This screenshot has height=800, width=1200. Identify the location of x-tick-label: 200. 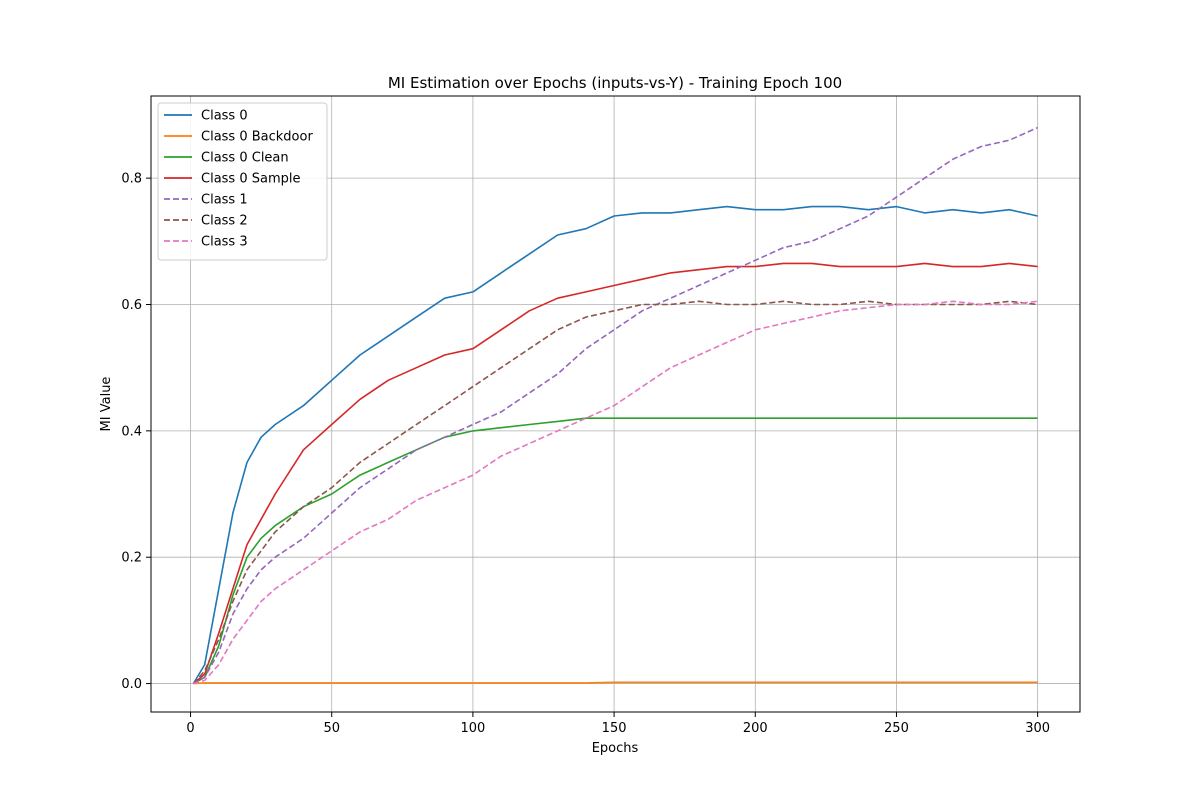
(755, 728).